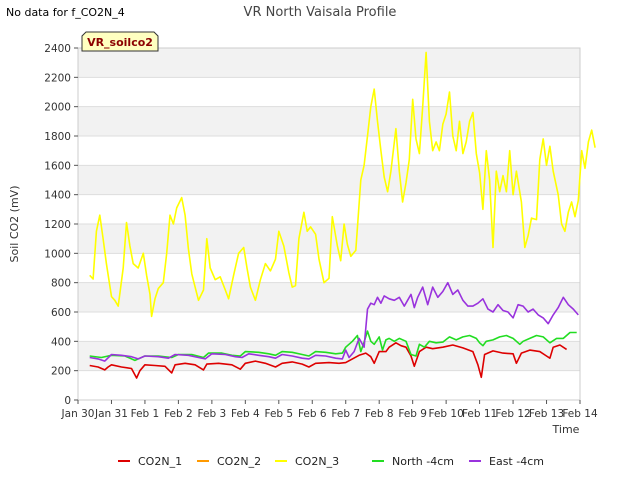 This screenshot has width=640, height=480. I want to click on chart-title: VR North Vaisala Profile, so click(320, 12).